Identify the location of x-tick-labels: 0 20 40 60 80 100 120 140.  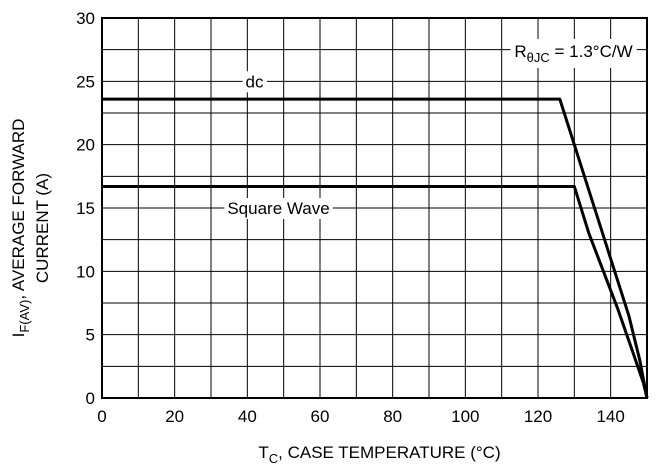
(361, 416).